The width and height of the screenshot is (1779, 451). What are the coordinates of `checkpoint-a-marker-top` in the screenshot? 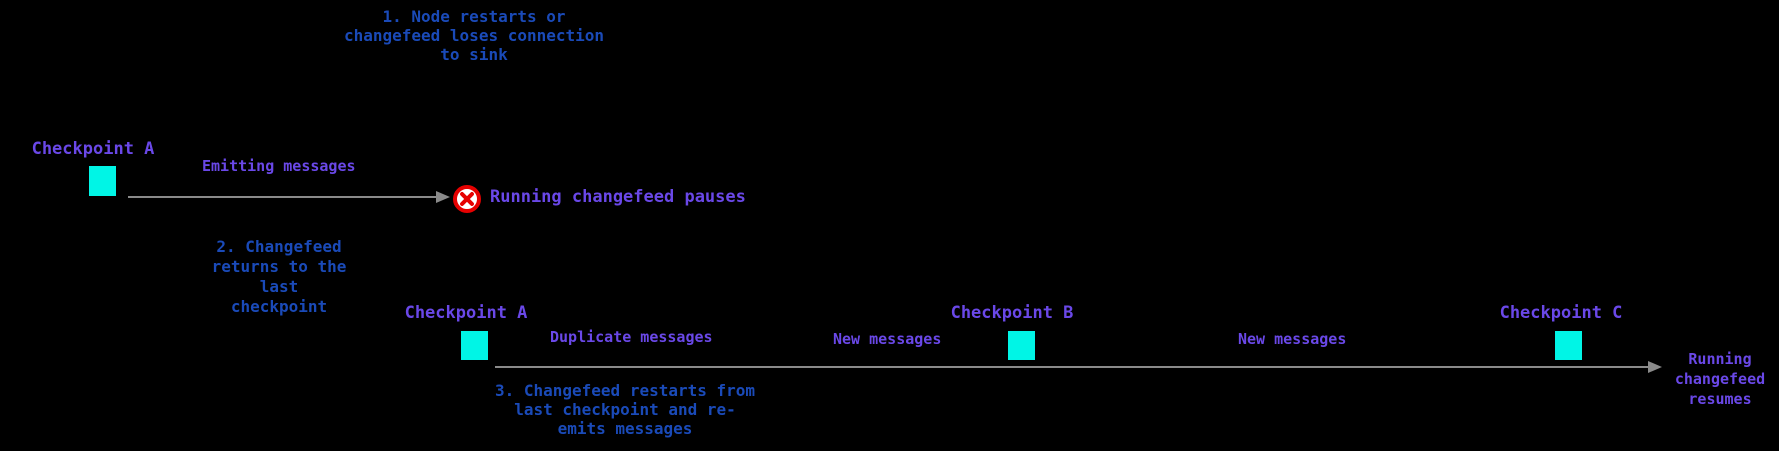 It's located at (102, 181).